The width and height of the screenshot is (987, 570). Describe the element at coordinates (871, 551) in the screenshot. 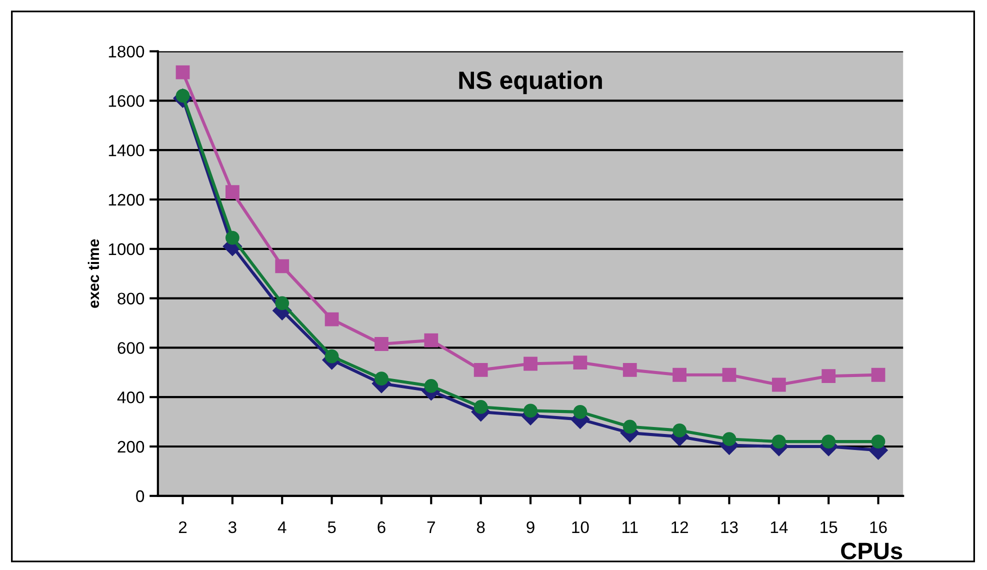

I see `x-axis-title: CPUs` at that location.